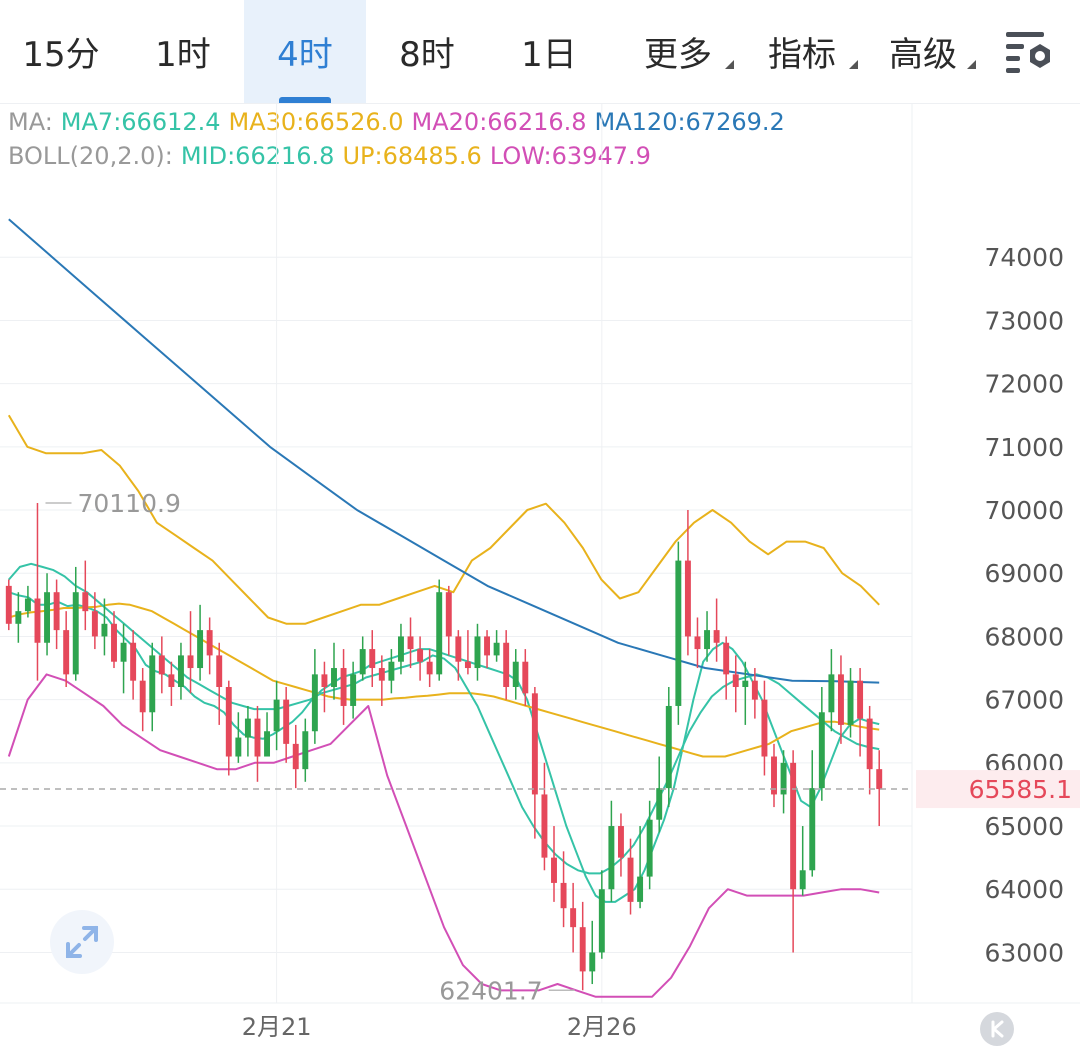 This screenshot has height=1046, width=1080. I want to click on tab-advanced: 高级, so click(923, 51).